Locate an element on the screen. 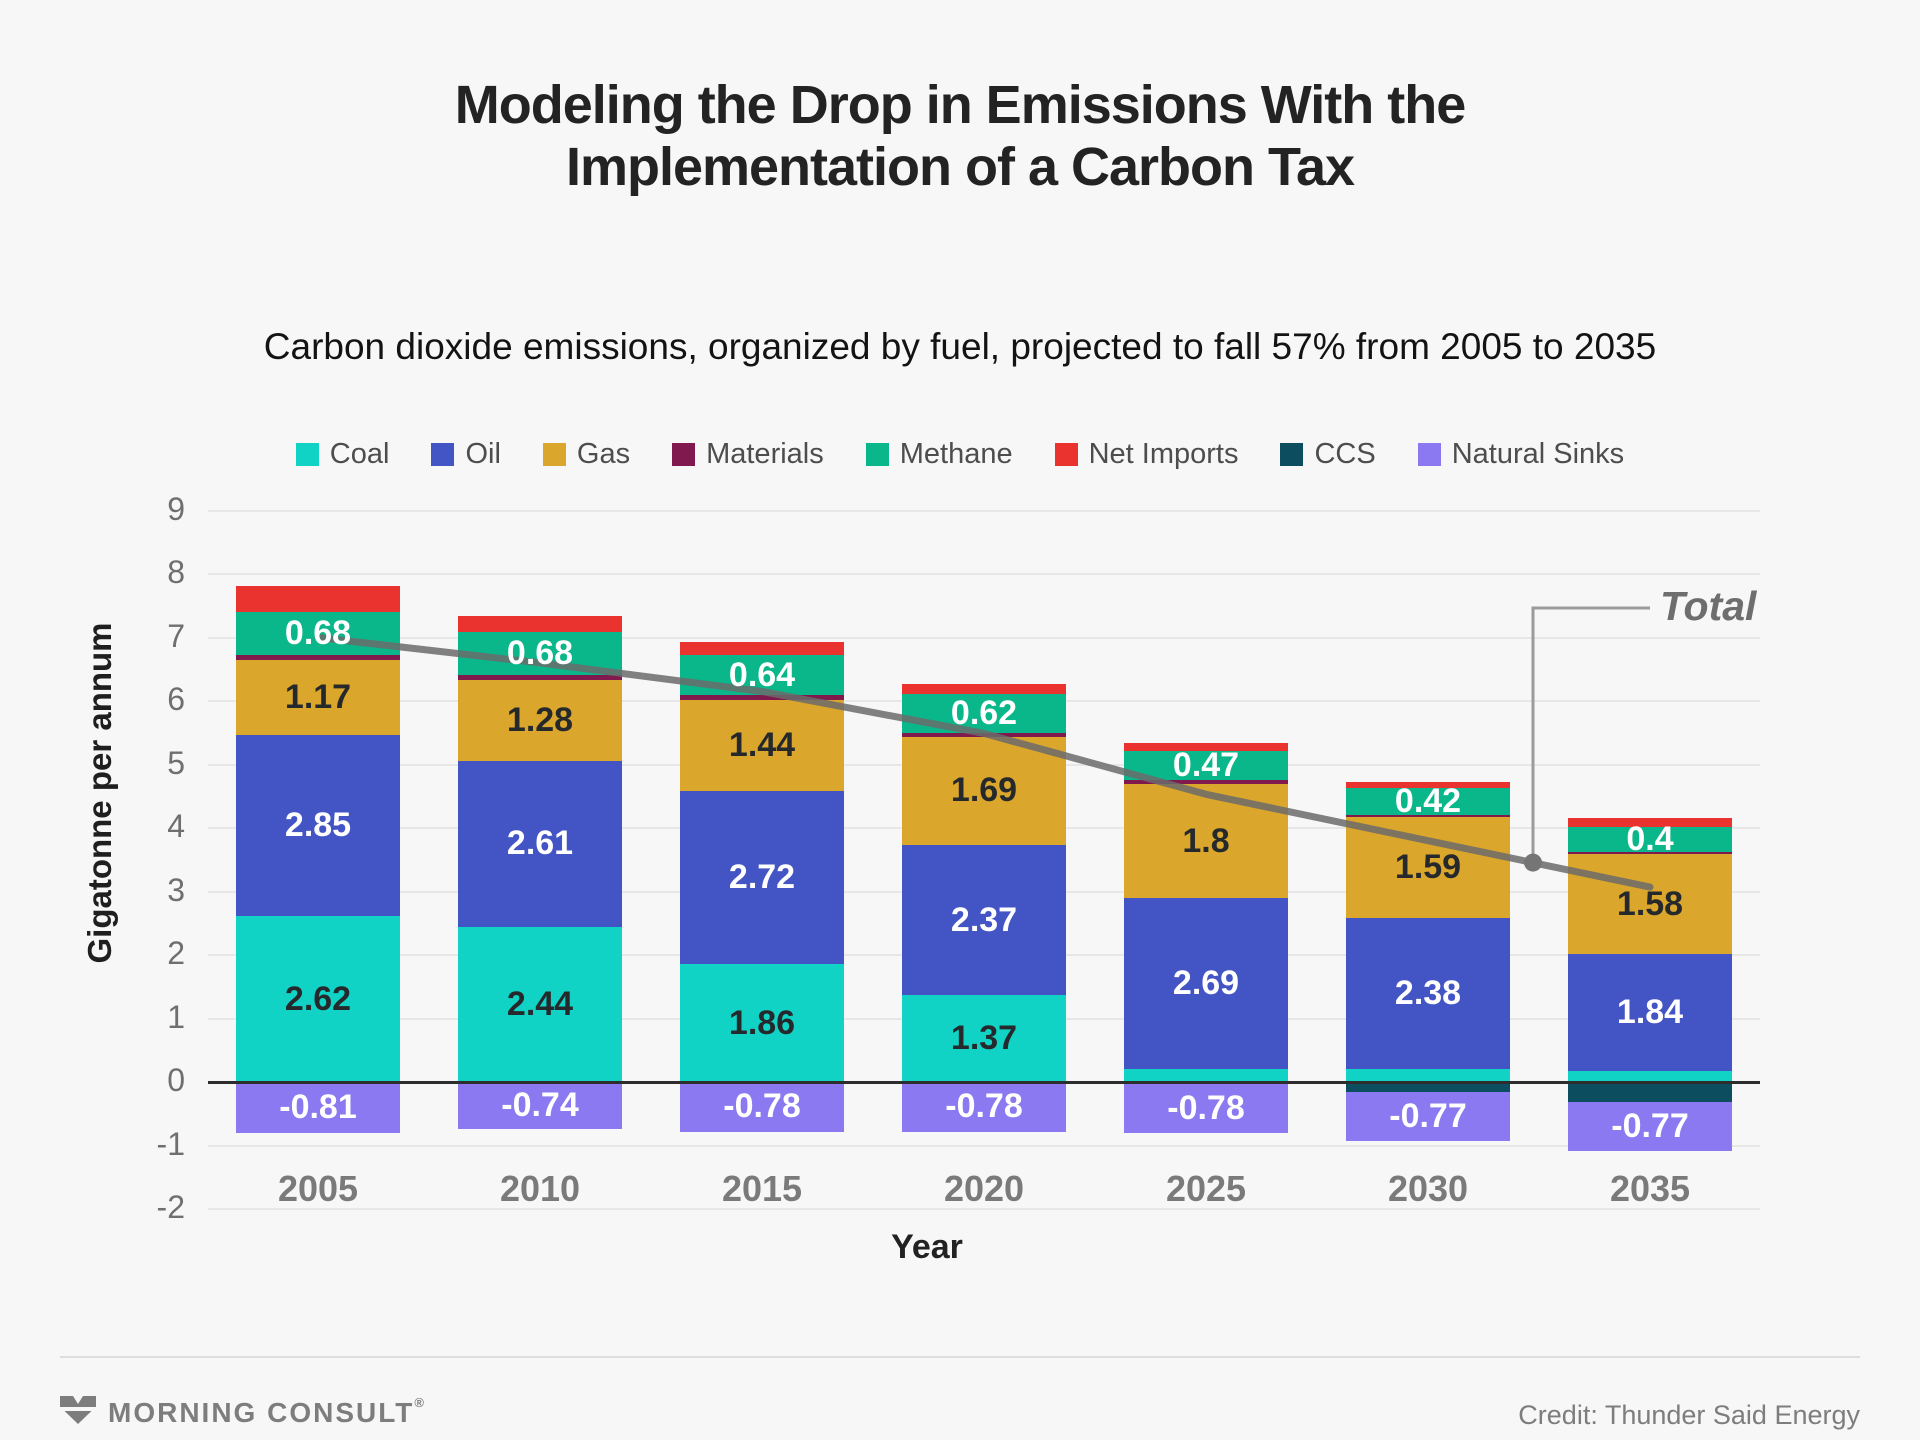 This screenshot has width=1920, height=1440. bar-segment-oil-2025 is located at coordinates (1206, 983).